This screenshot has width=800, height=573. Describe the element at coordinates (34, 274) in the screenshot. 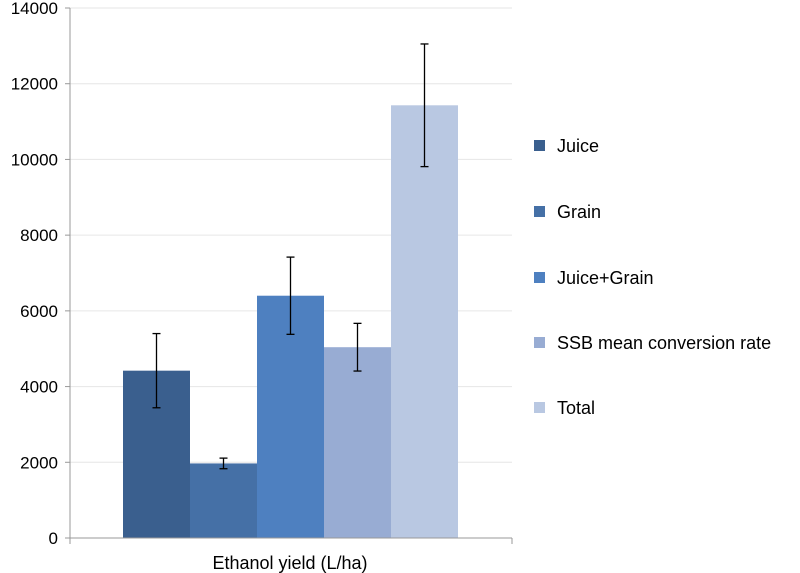

I see `y-tick-labels: 0 2000 4000 6000 8000 10000 12000 14000` at that location.